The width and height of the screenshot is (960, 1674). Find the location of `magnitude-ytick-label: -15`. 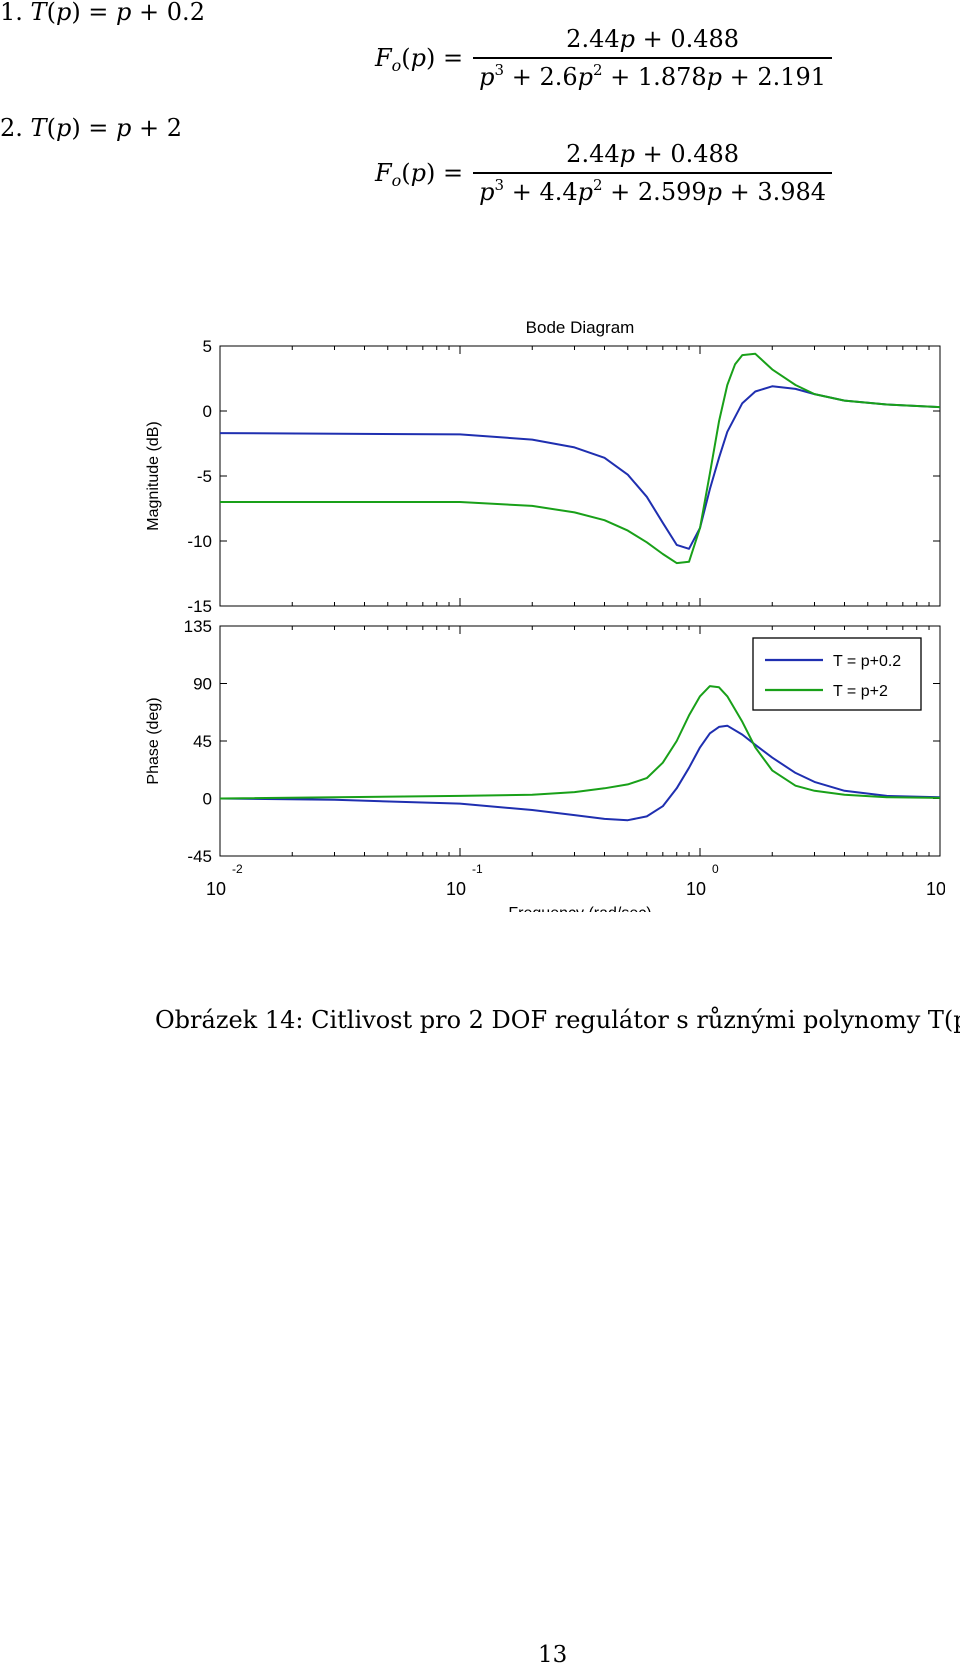

magnitude-ytick-label: -15 is located at coordinates (199, 606).